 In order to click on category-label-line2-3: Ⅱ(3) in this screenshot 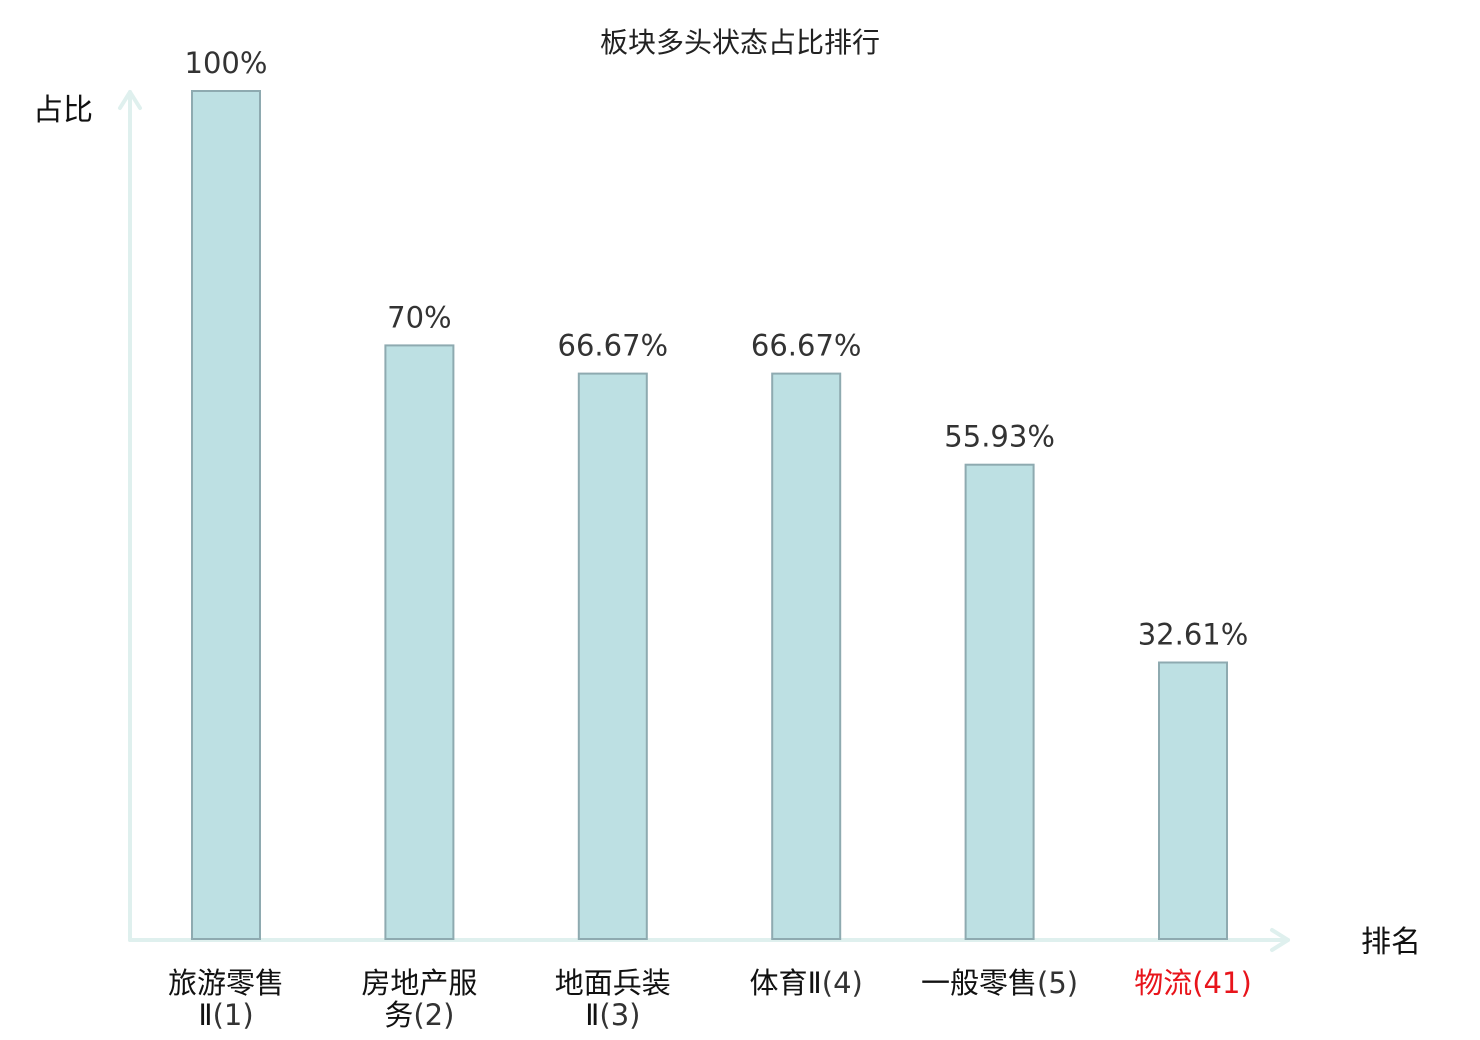, I will do `click(612, 1015)`.